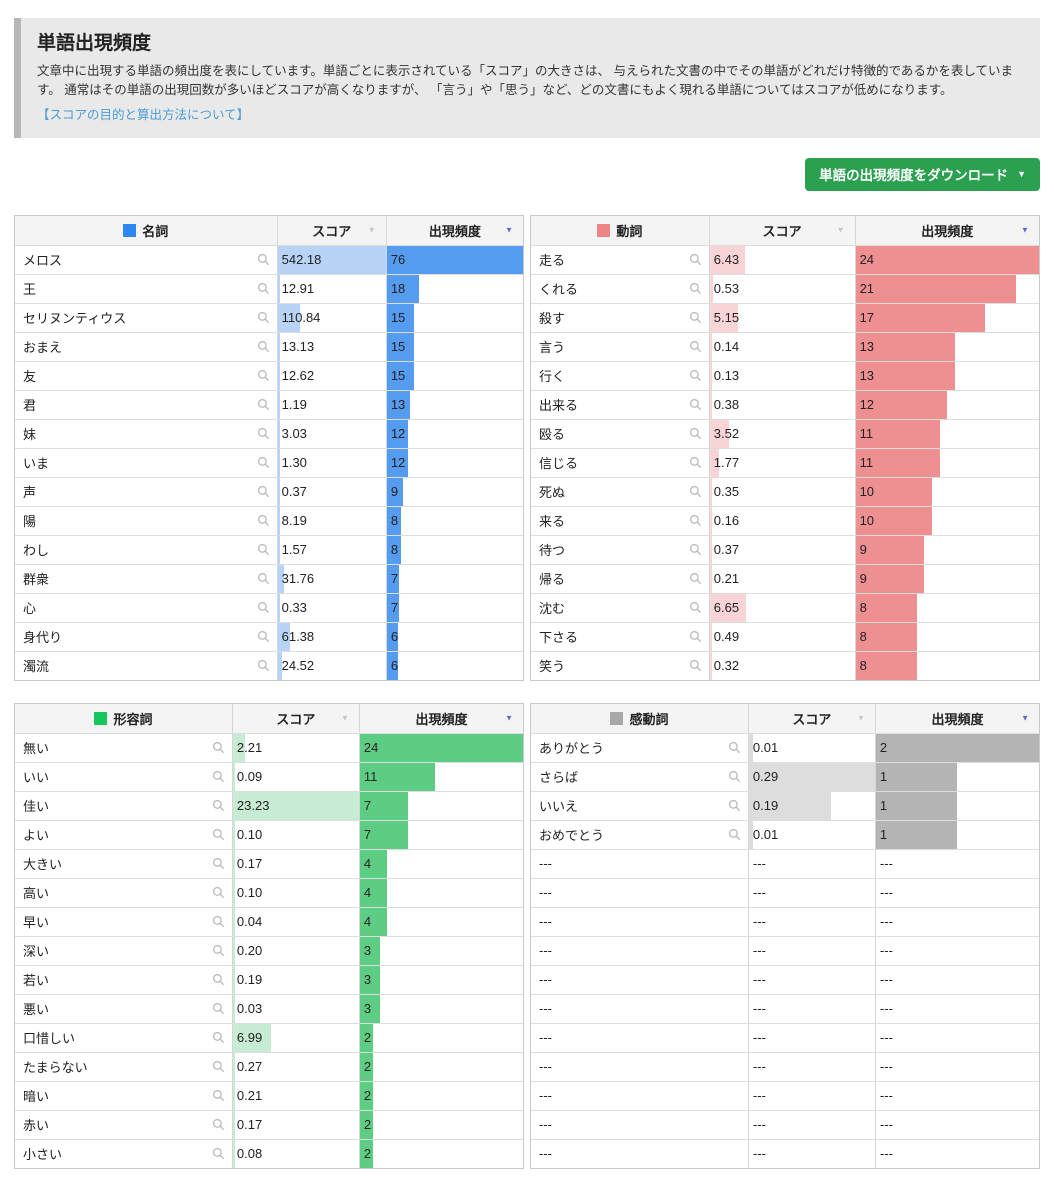 The image size is (1054, 1199). I want to click on frequency-cell-value: 4, so click(367, 893).